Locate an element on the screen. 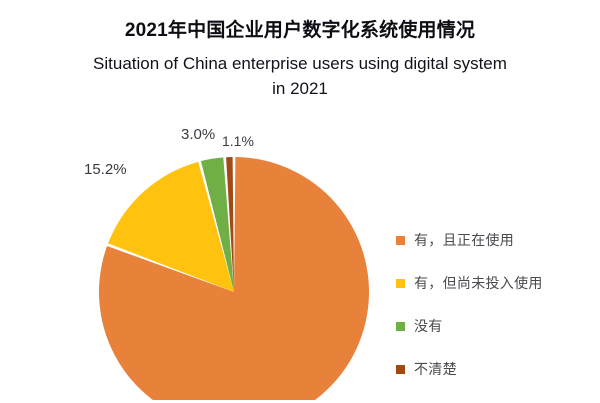  legend-item-label: 不清楚 is located at coordinates (435, 369).